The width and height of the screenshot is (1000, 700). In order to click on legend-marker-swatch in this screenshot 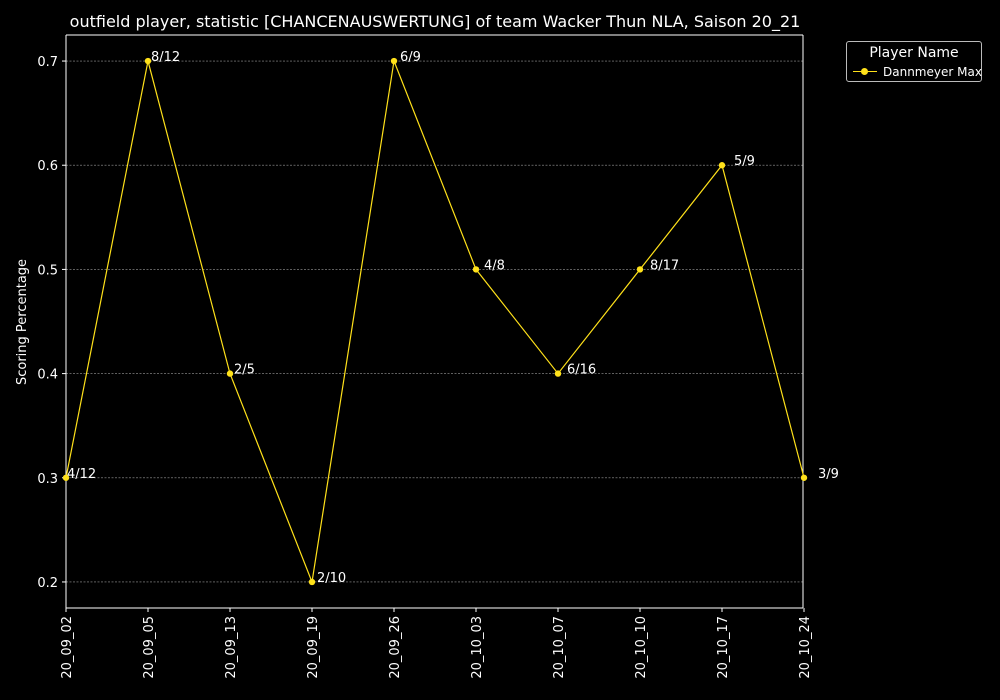, I will do `click(864, 71)`.